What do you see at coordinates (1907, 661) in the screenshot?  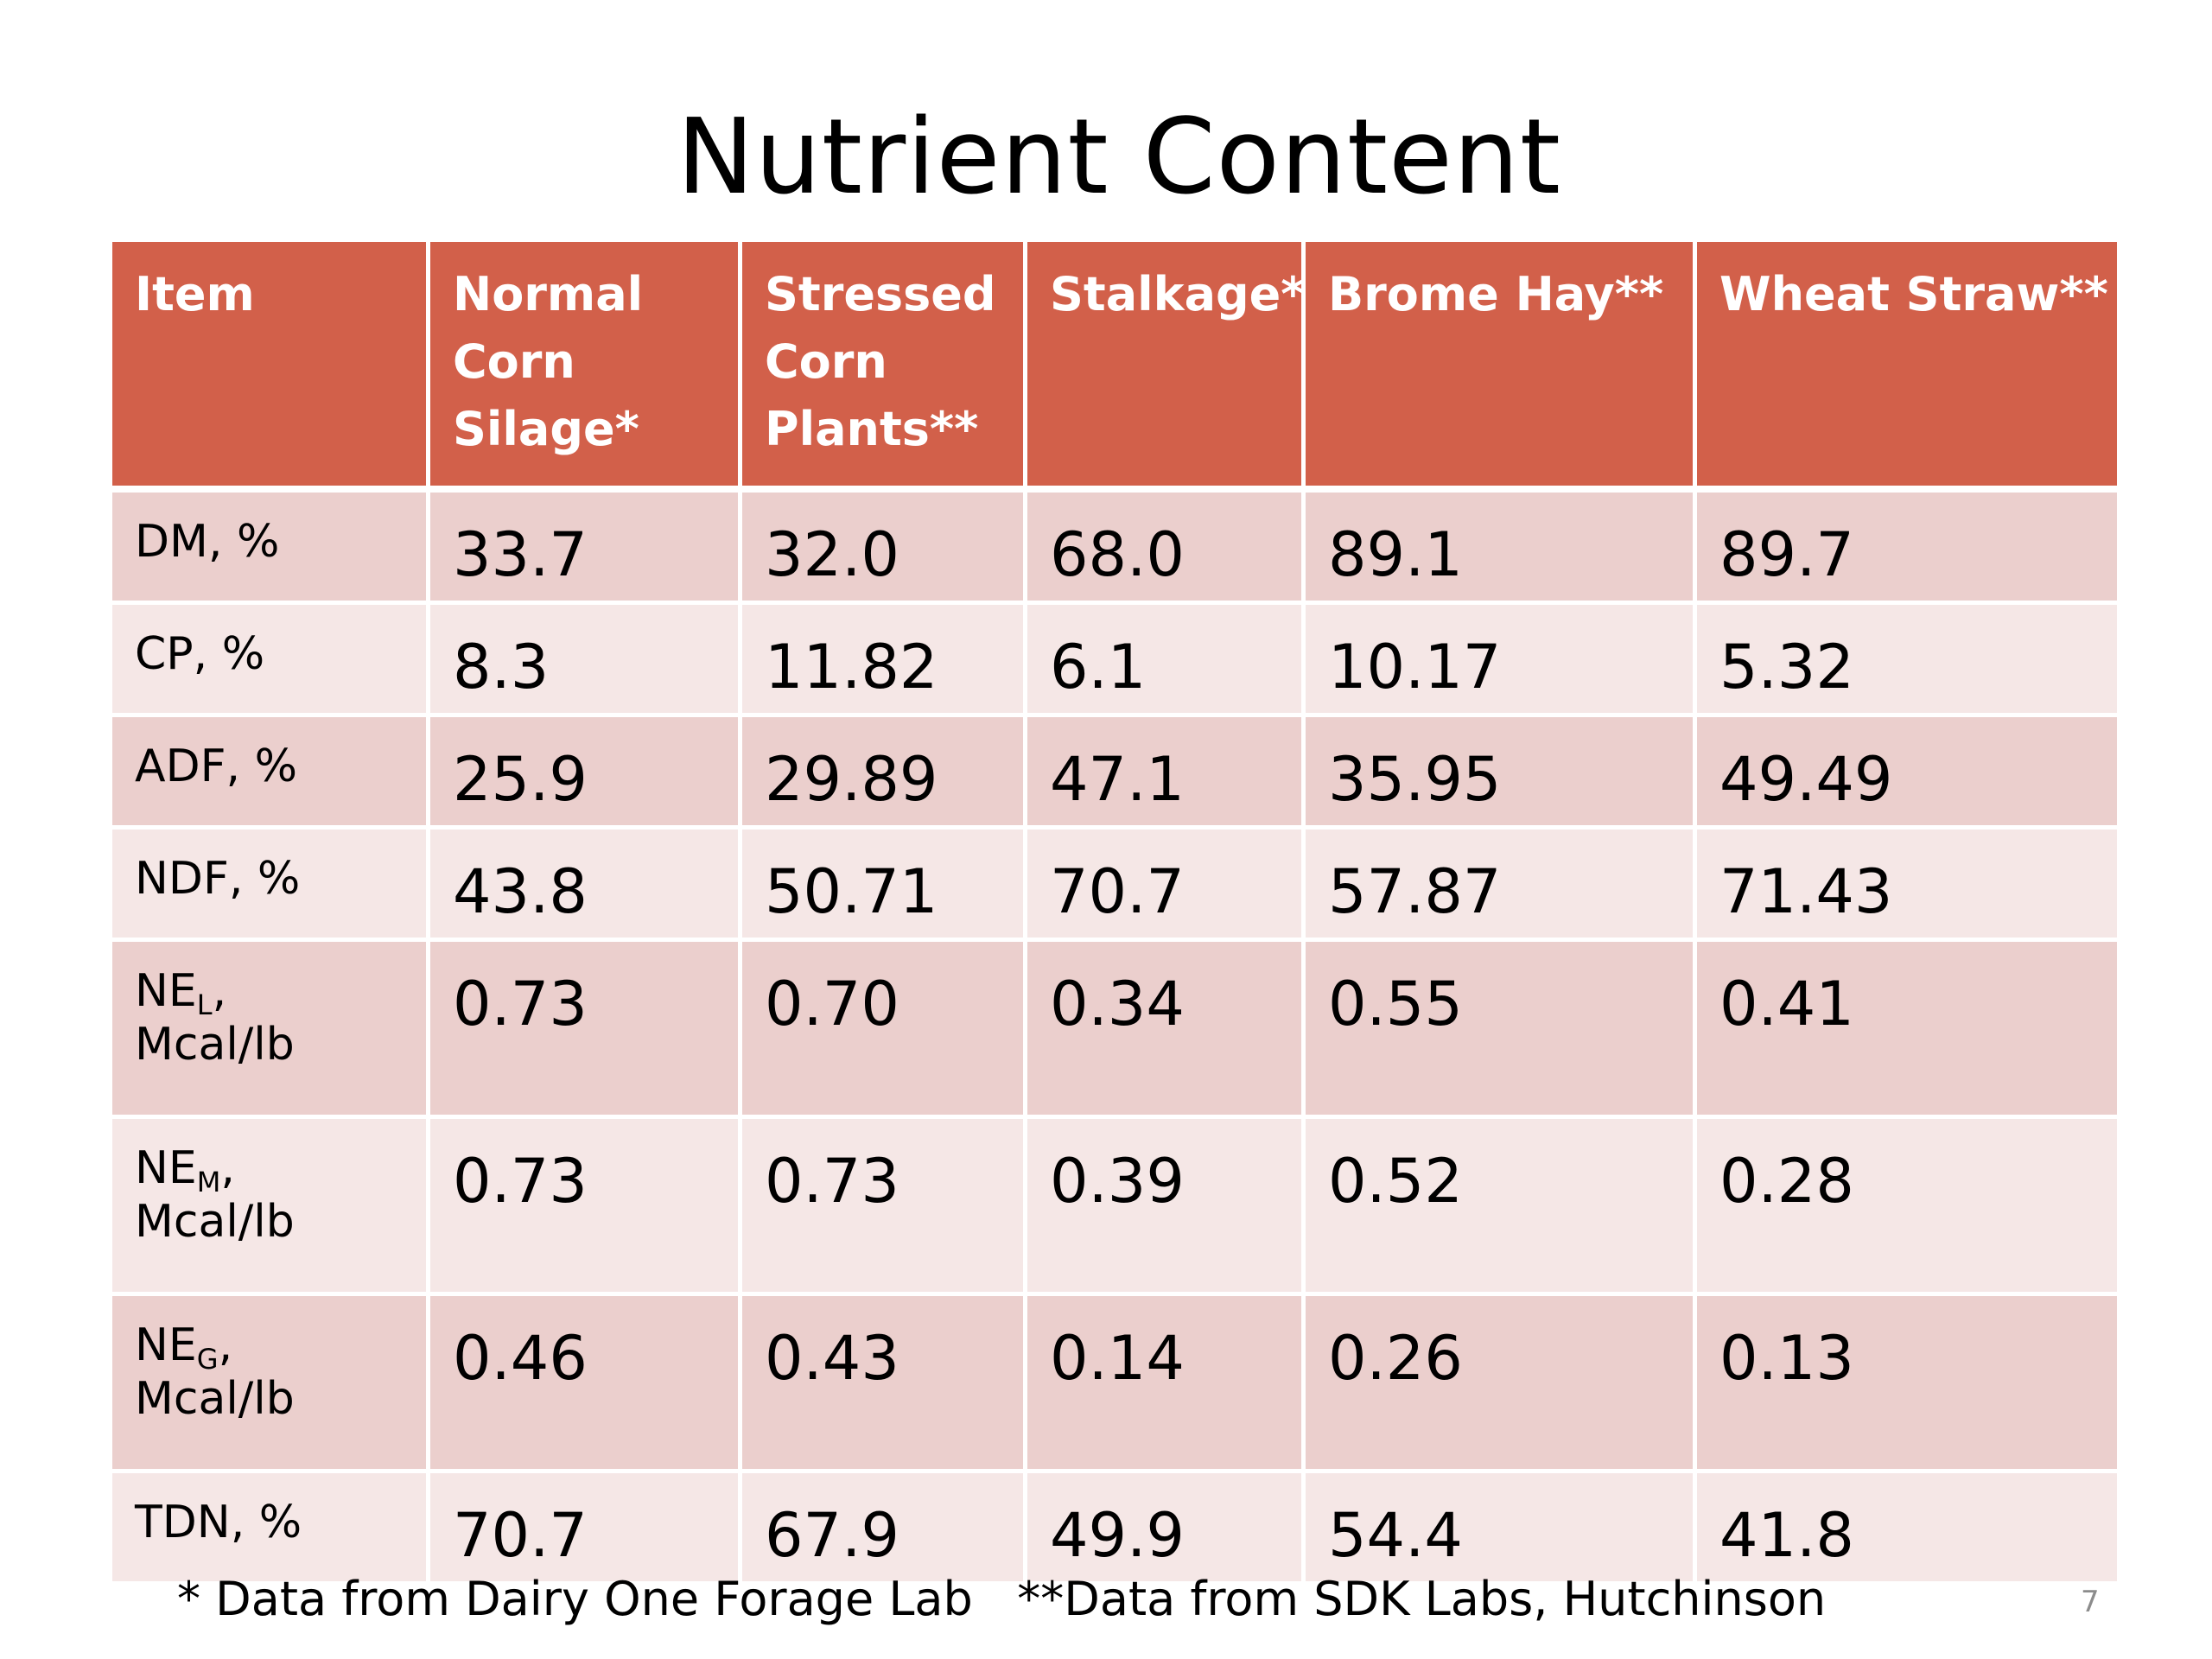 I see `table-cell: 5.32` at bounding box center [1907, 661].